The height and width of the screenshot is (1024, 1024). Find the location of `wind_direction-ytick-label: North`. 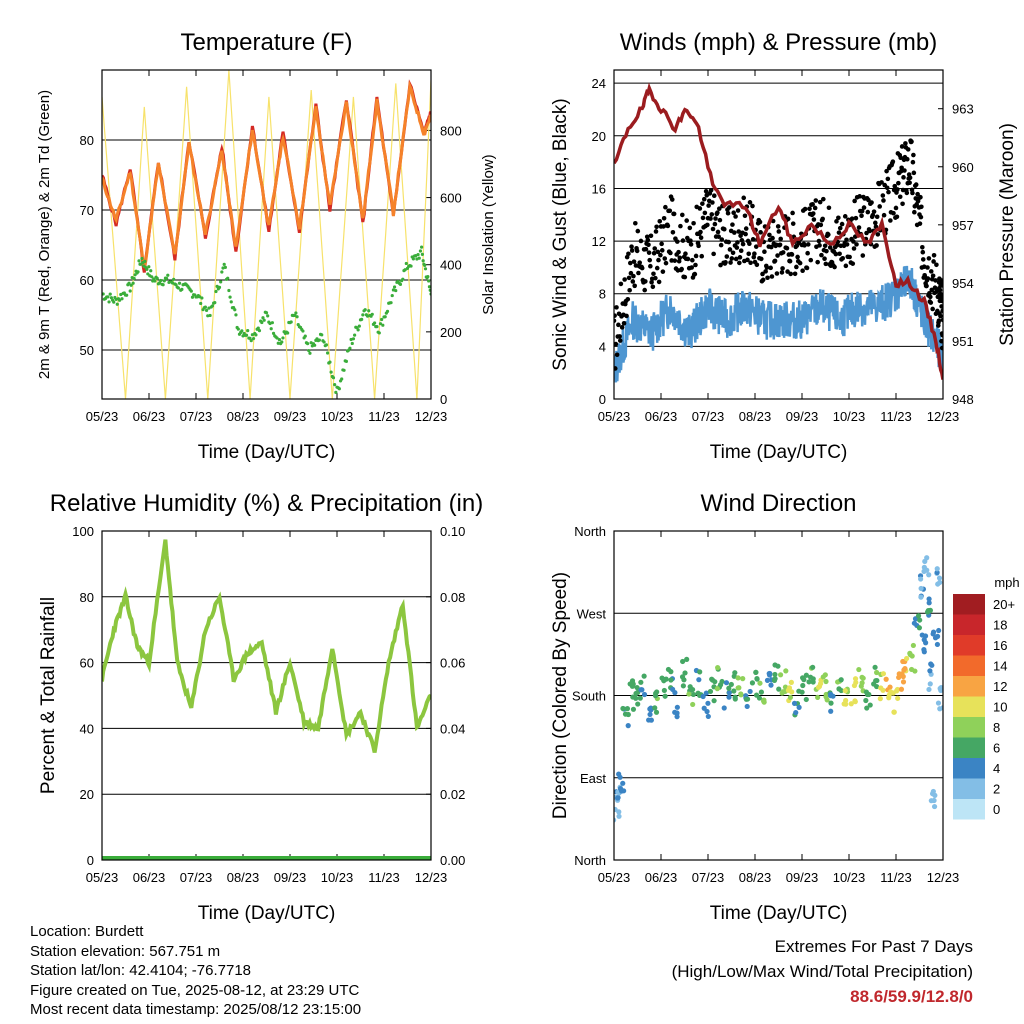

wind_direction-ytick-label: North is located at coordinates (590, 860).